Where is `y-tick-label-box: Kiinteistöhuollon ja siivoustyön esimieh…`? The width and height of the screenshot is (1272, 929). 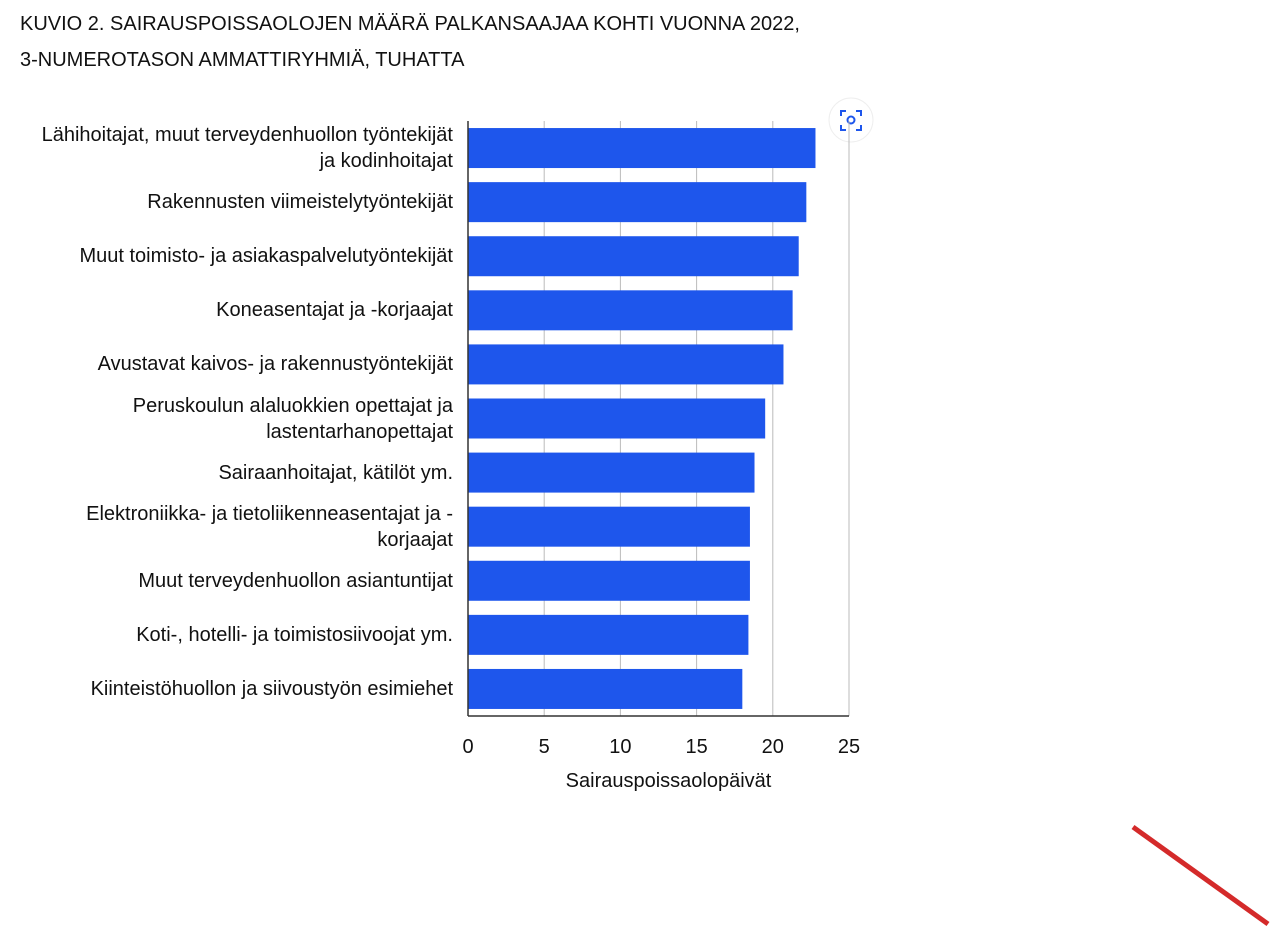
y-tick-label-box: Kiinteistöhuollon ja siivoustyön esimieh… is located at coordinates (236, 689).